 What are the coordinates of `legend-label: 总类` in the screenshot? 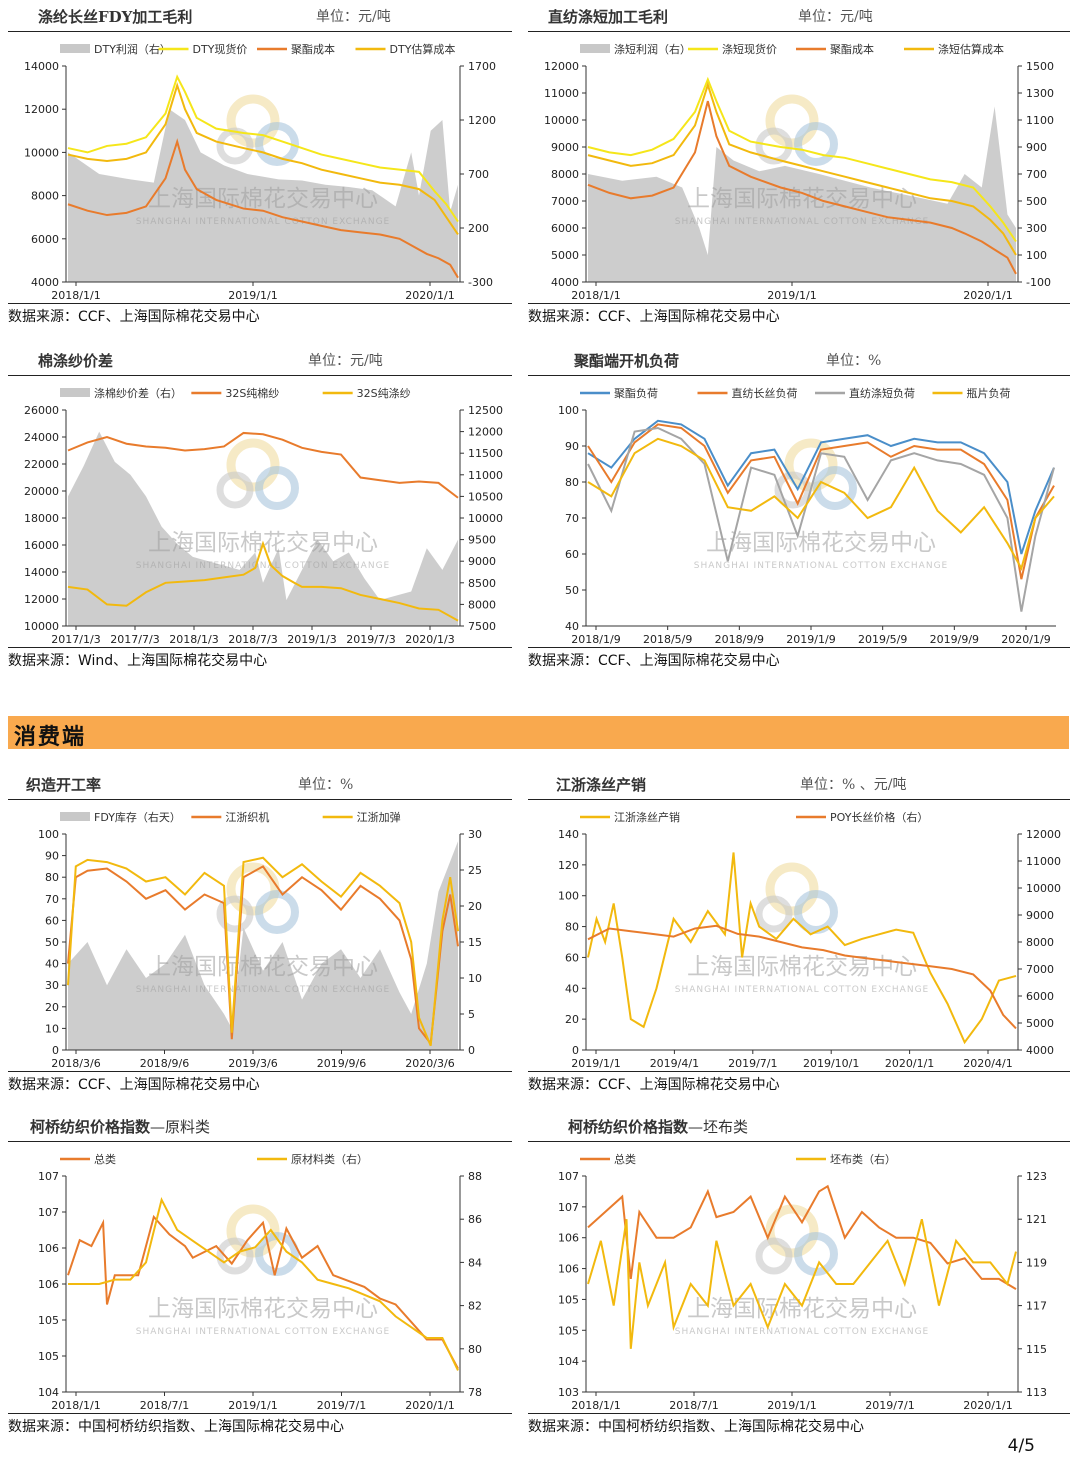 It's located at (105, 1159).